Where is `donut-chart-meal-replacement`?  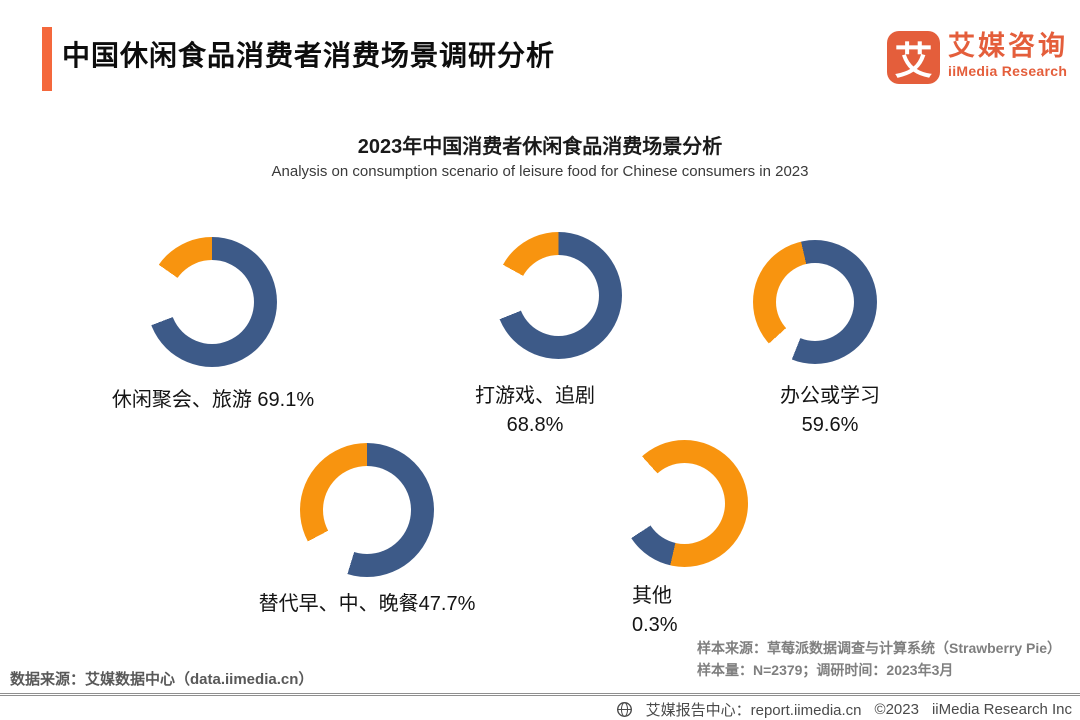 donut-chart-meal-replacement is located at coordinates (367, 510).